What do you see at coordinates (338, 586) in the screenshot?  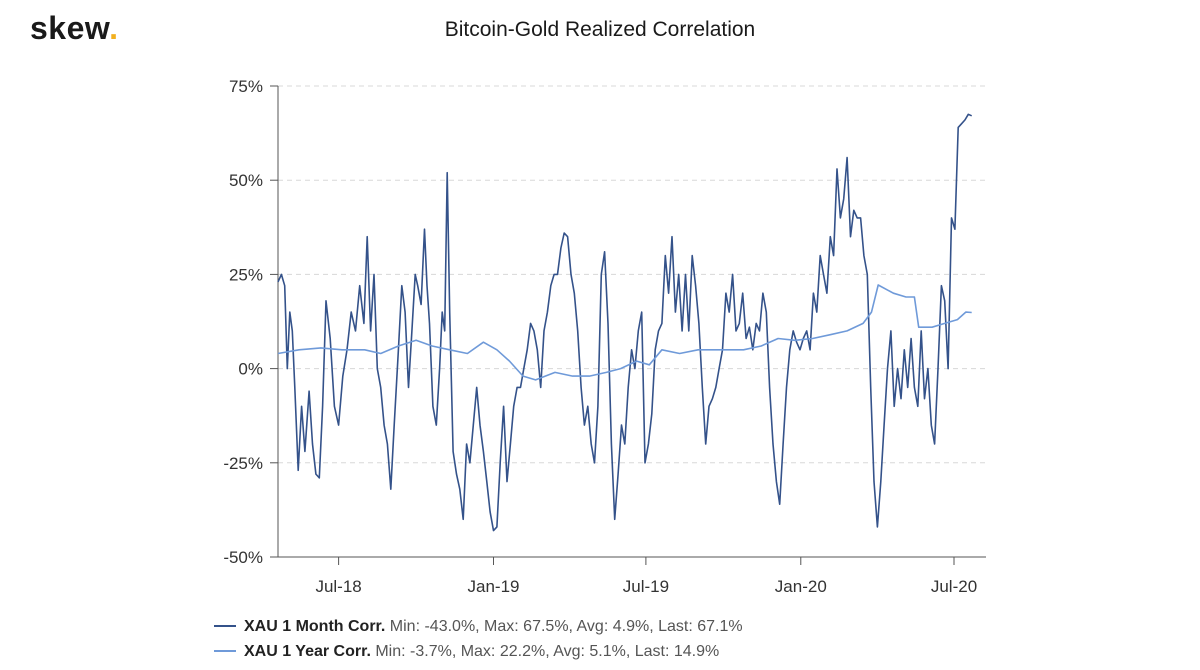 I see `x-tick-label: Jul-18` at bounding box center [338, 586].